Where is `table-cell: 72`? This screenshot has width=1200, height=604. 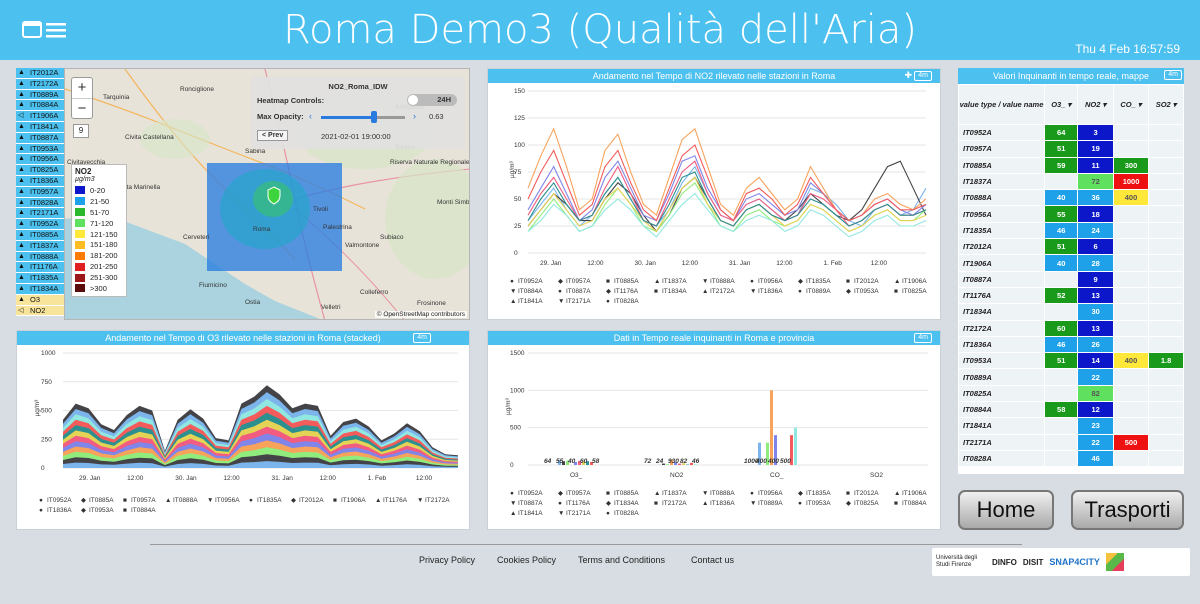 table-cell: 72 is located at coordinates (1095, 181).